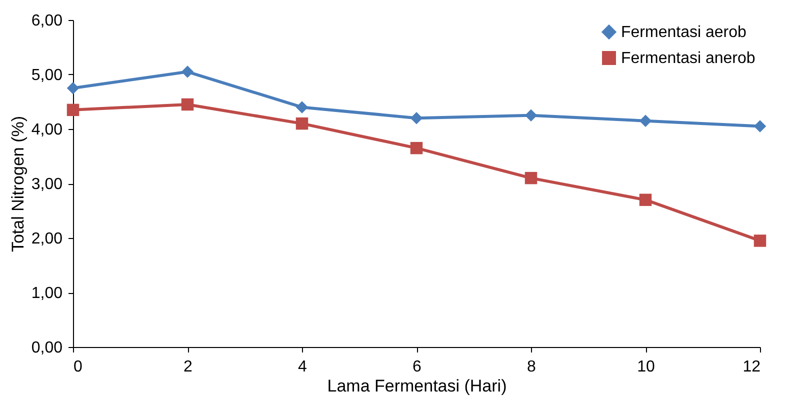  Describe the element at coordinates (188, 367) in the screenshot. I see `x-tick-label: 2` at that location.